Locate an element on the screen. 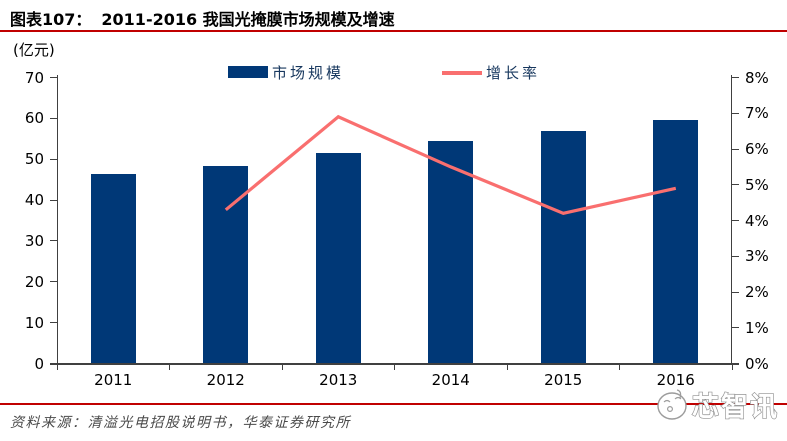 This screenshot has height=441, width=787. x-axis-label-2016: 2016 is located at coordinates (675, 380).